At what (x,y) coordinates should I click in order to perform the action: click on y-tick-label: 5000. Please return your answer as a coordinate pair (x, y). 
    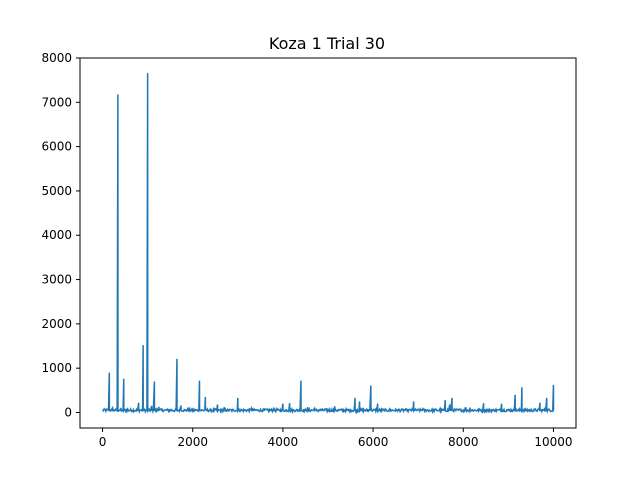
    Looking at the image, I should click on (56, 191).